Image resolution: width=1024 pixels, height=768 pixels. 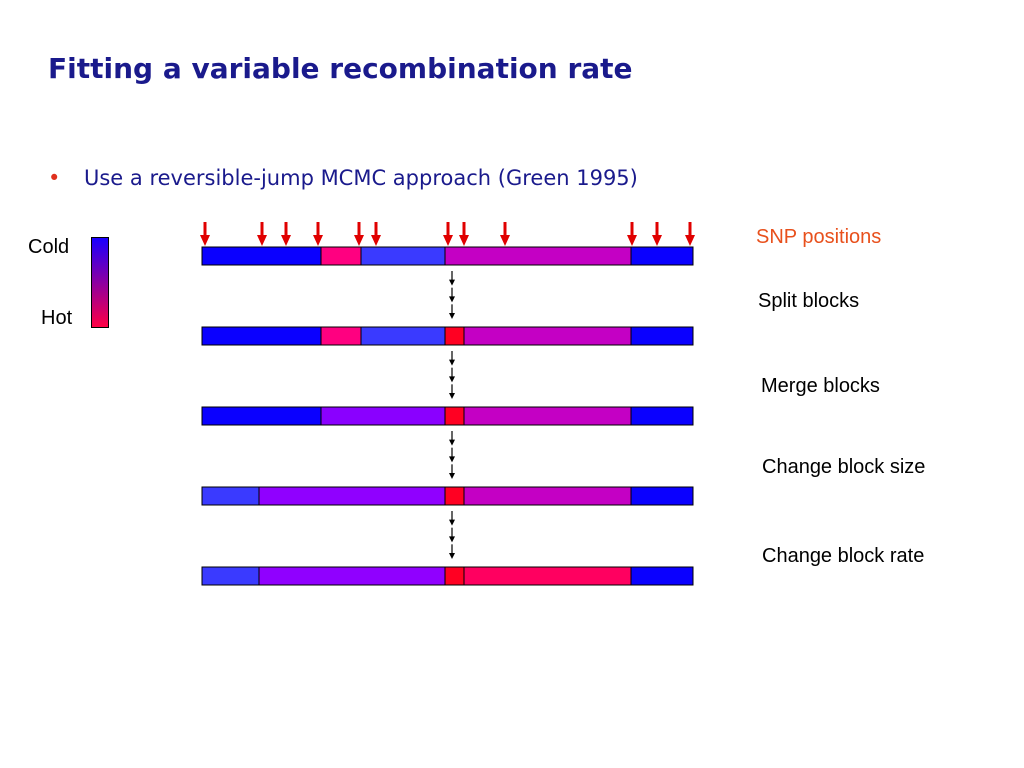 I want to click on snp-arrows-group, so click(x=447, y=234).